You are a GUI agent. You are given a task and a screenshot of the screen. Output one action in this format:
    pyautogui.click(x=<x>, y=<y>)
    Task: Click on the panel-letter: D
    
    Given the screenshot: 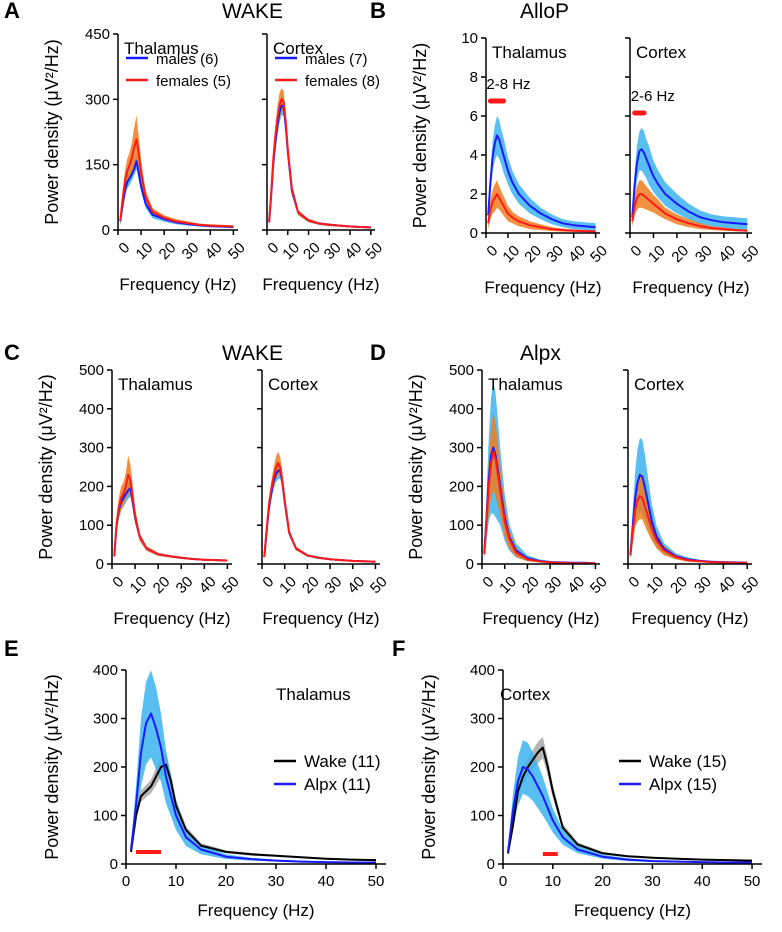 What is the action you would take?
    pyautogui.click(x=378, y=352)
    